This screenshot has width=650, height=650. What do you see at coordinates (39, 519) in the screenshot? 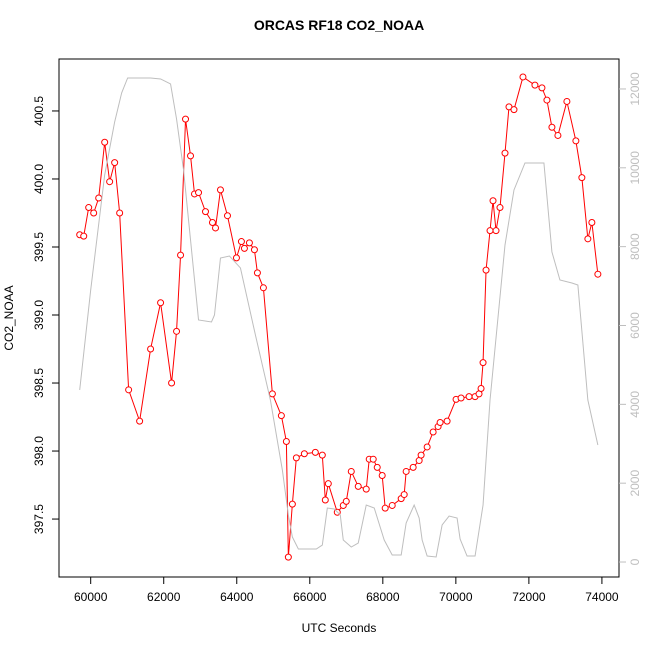
I see `y-tick-label: 397.5` at bounding box center [39, 519].